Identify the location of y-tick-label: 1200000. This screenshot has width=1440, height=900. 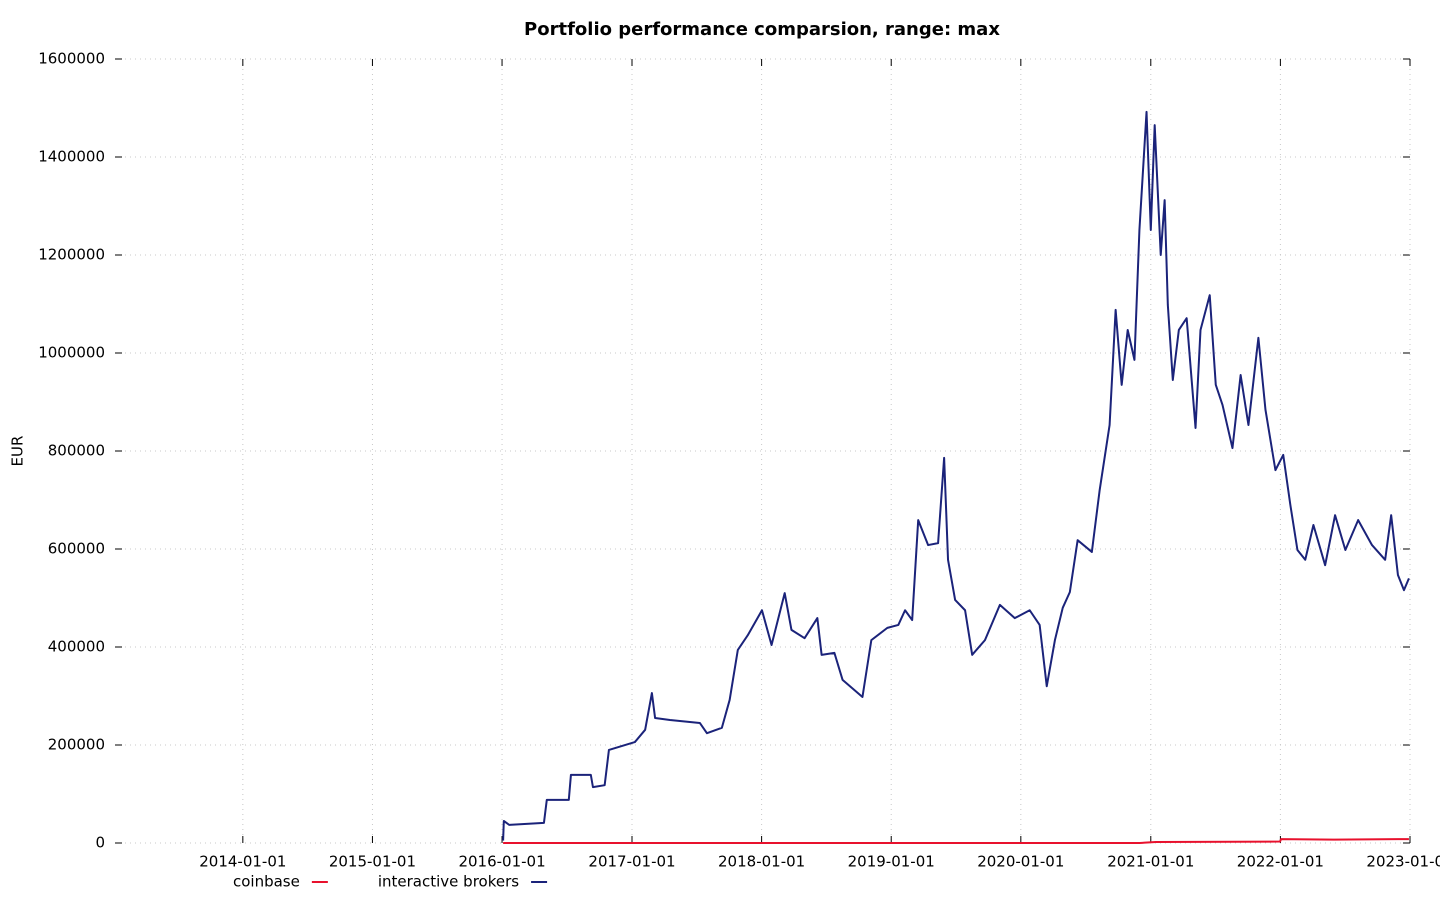
(71, 255).